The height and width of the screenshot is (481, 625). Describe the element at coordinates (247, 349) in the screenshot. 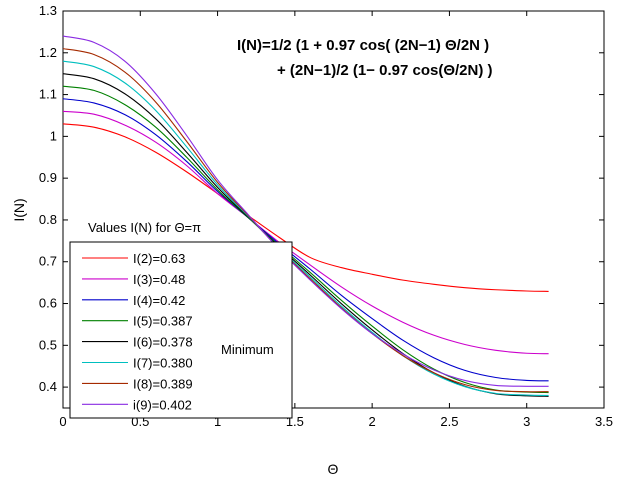

I see `minimum-note: Minimum` at that location.